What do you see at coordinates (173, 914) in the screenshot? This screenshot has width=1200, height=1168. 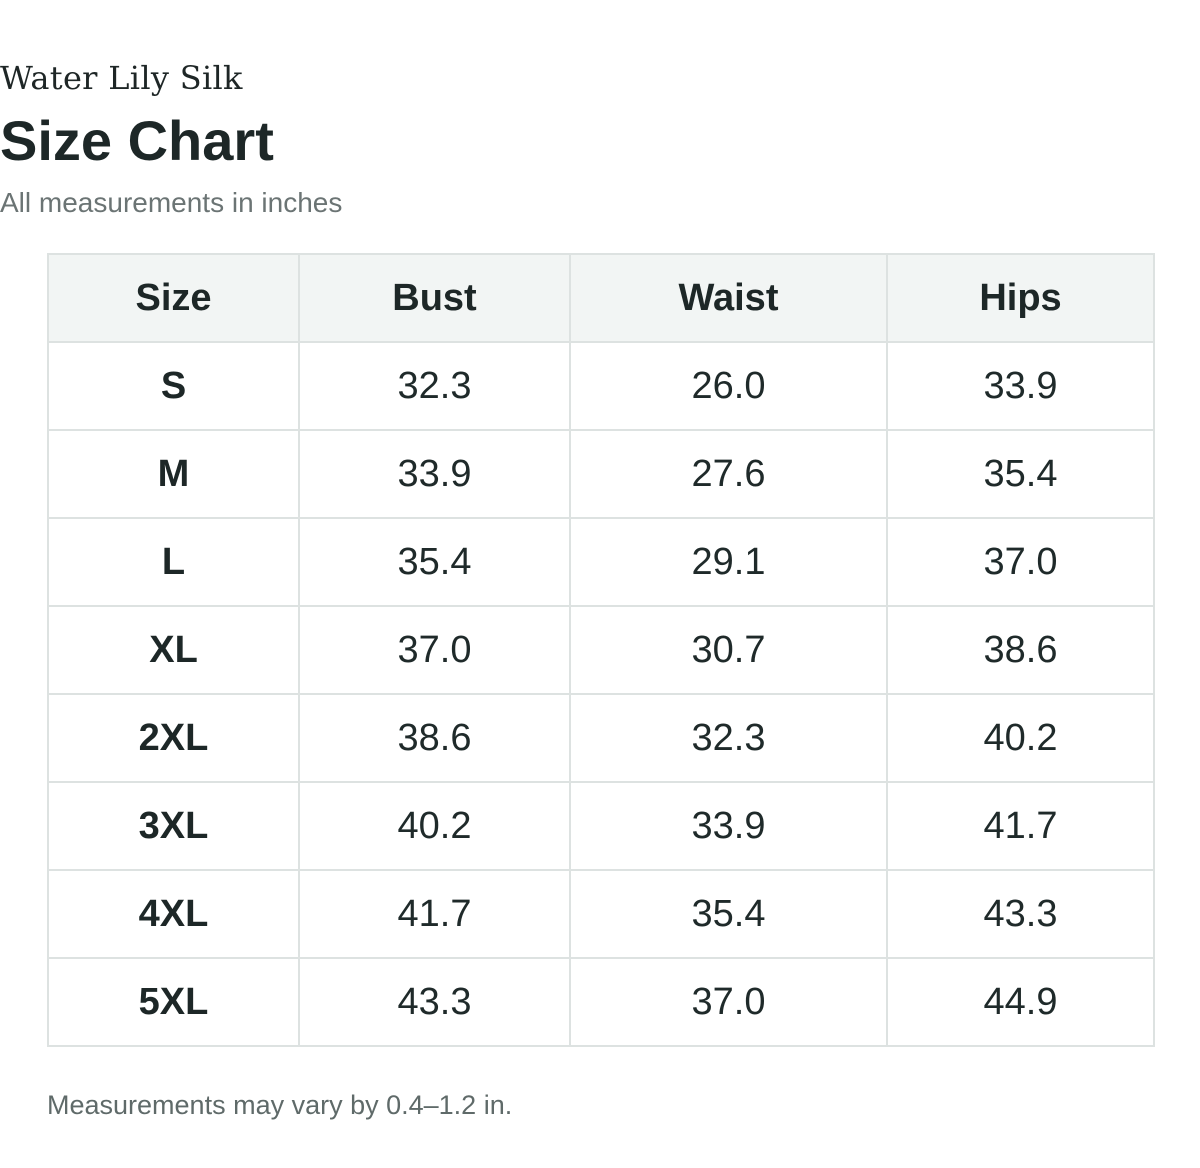 I see `size-cell: 4XL` at bounding box center [173, 914].